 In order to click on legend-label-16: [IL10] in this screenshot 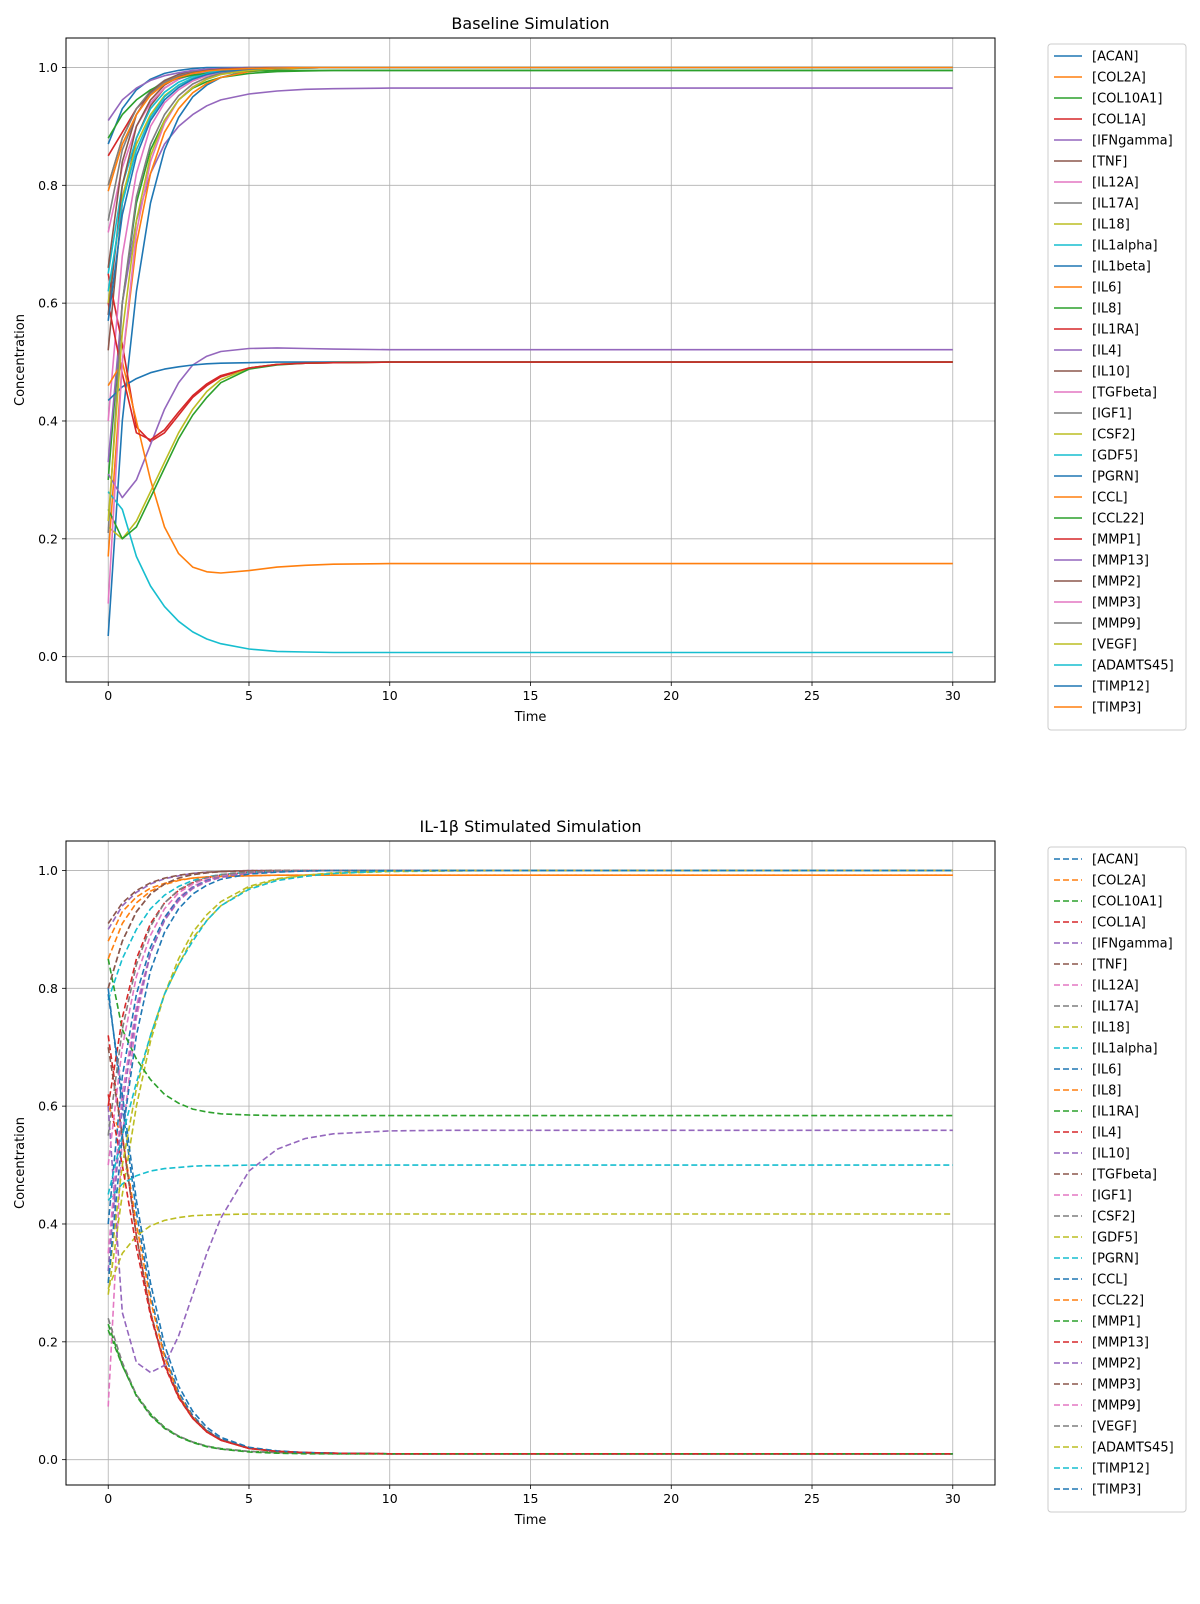, I will do `click(1111, 372)`.